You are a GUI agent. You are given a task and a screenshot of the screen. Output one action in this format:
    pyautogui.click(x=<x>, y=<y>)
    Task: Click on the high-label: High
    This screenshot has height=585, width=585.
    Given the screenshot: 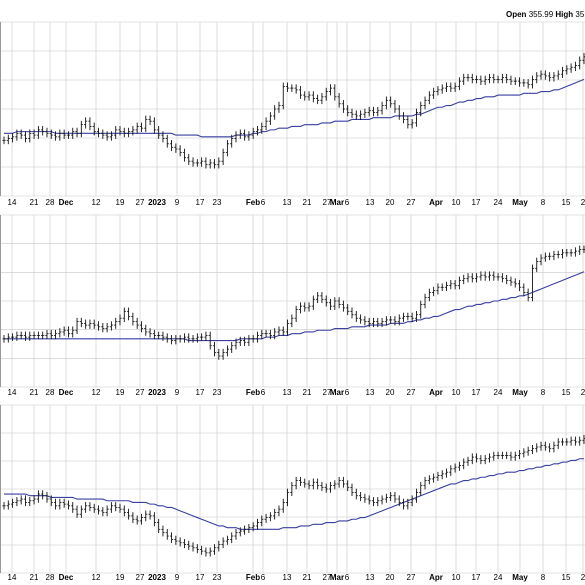 What is the action you would take?
    pyautogui.click(x=564, y=14)
    